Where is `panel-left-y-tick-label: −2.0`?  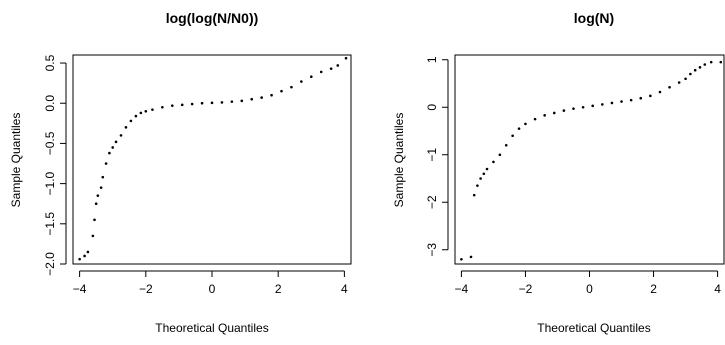 panel-left-y-tick-label: −2.0 is located at coordinates (50, 264).